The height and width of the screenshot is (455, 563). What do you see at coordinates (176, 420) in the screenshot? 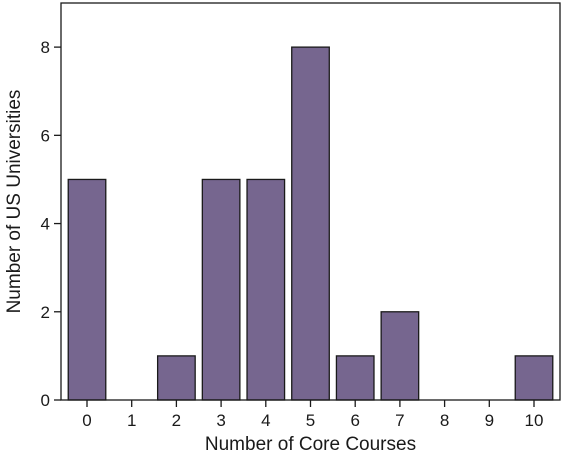
I see `x-tick-label-2: 2` at bounding box center [176, 420].